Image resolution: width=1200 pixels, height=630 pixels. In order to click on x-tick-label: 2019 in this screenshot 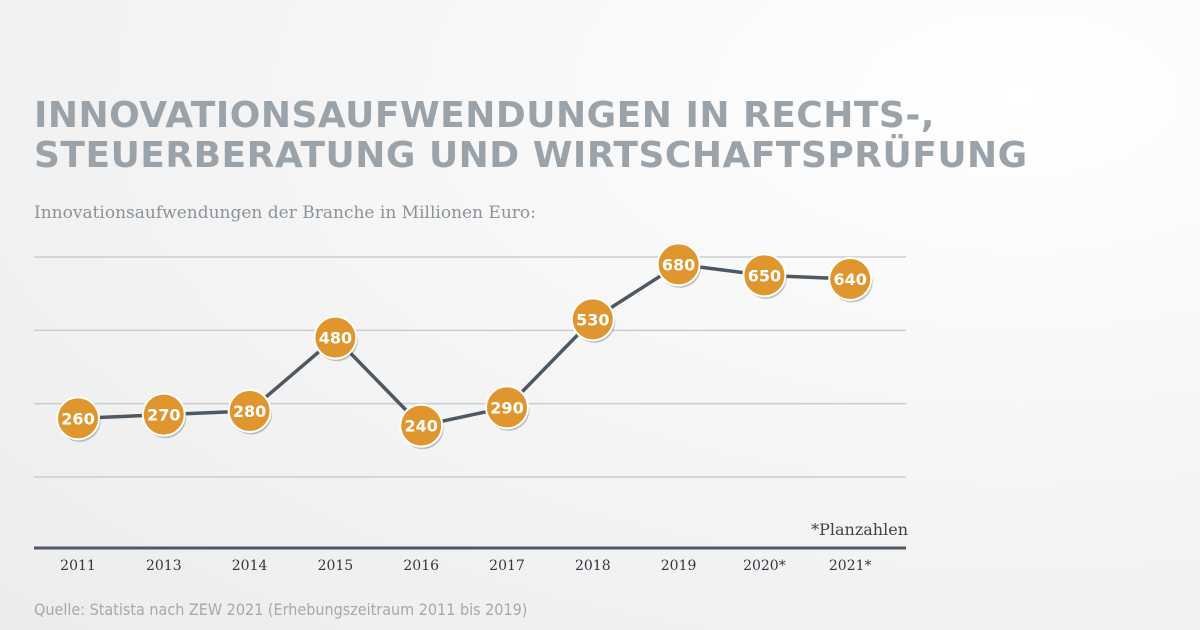, I will do `click(679, 566)`.